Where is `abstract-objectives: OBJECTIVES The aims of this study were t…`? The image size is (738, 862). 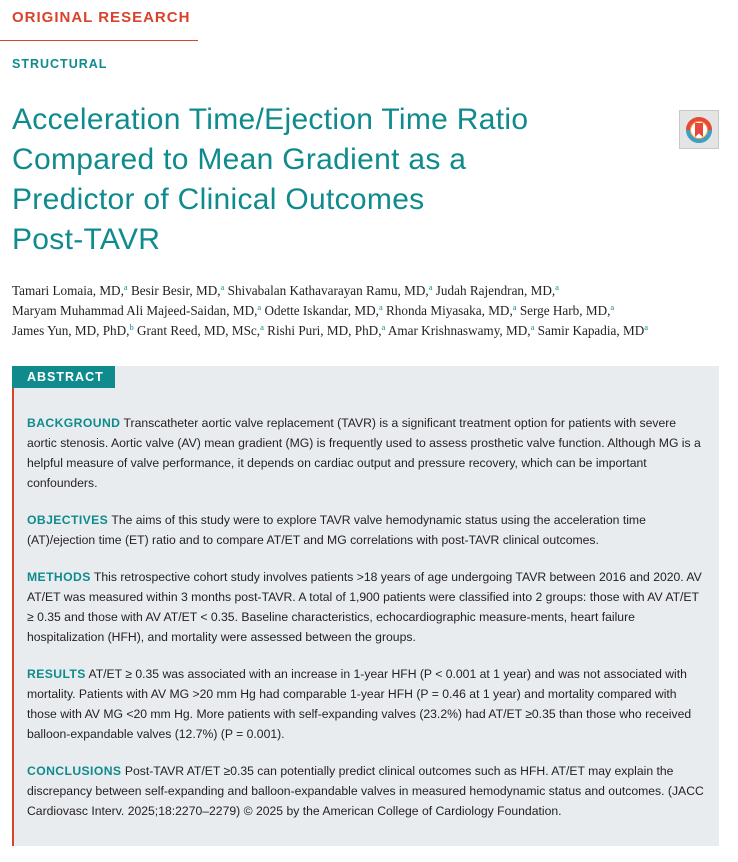 abstract-objectives: OBJECTIVES The aims of this study were t… is located at coordinates (367, 530).